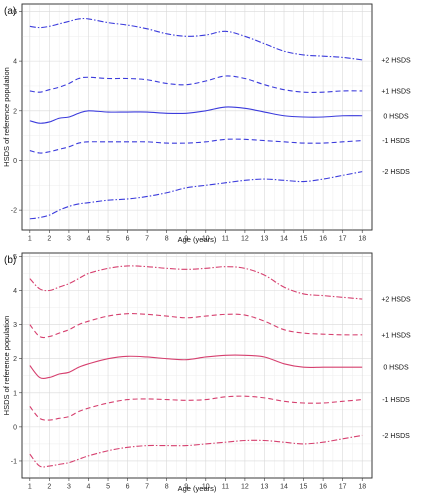 Image resolution: width=422 pixels, height=500 pixels. What do you see at coordinates (14, 211) in the screenshot?
I see `y-tick-label: -2` at bounding box center [14, 211].